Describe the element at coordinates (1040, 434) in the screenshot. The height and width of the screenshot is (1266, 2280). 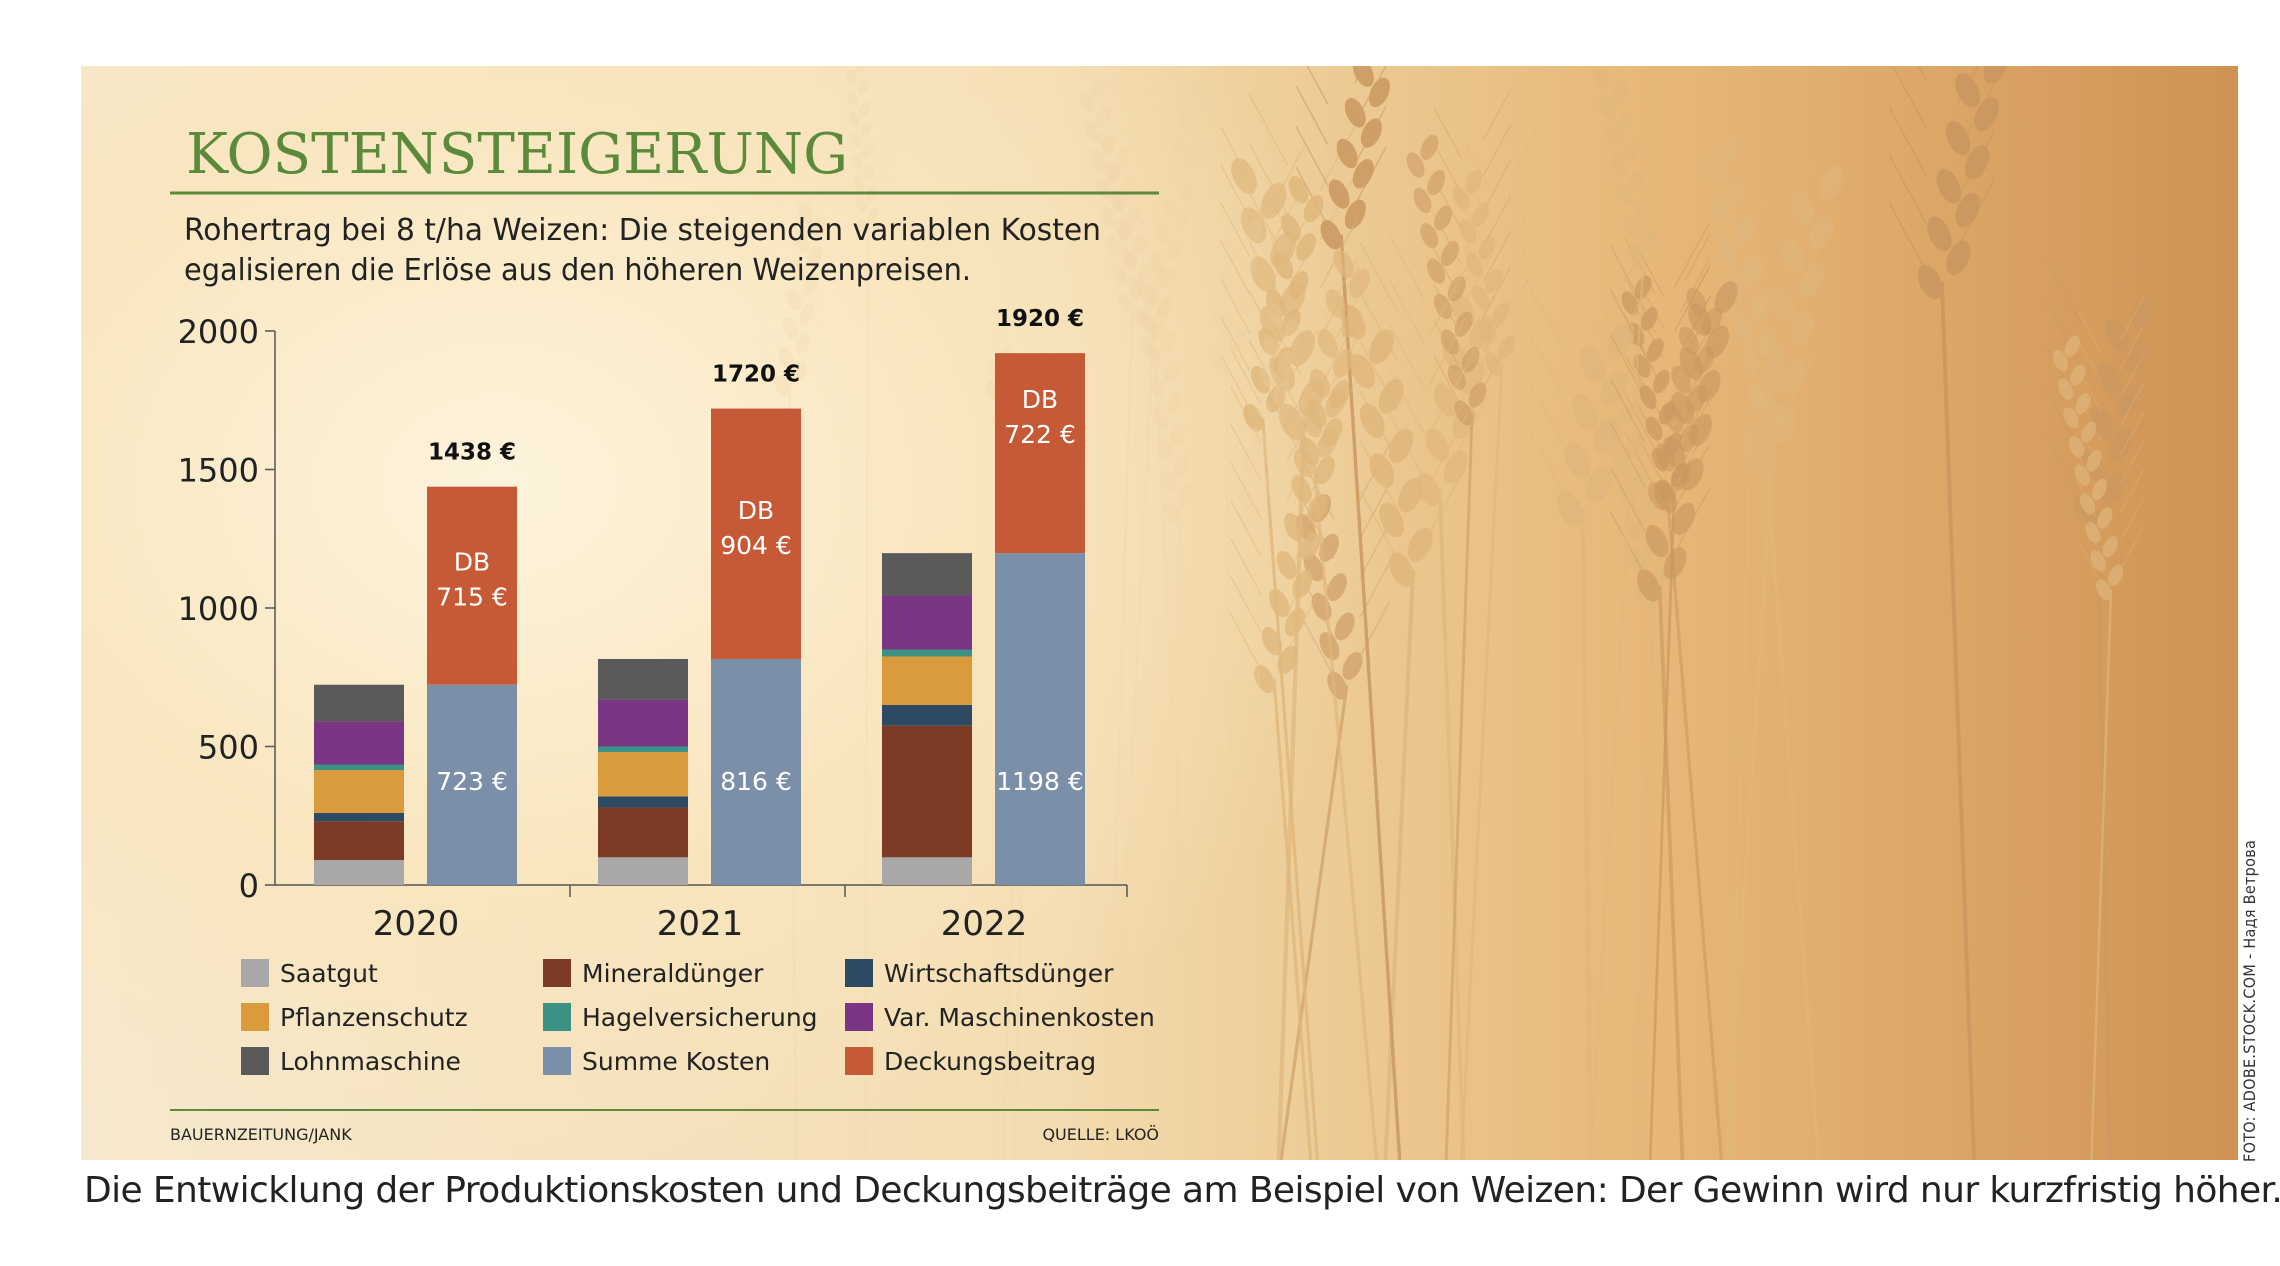
I see `db-label: 722 €` at that location.